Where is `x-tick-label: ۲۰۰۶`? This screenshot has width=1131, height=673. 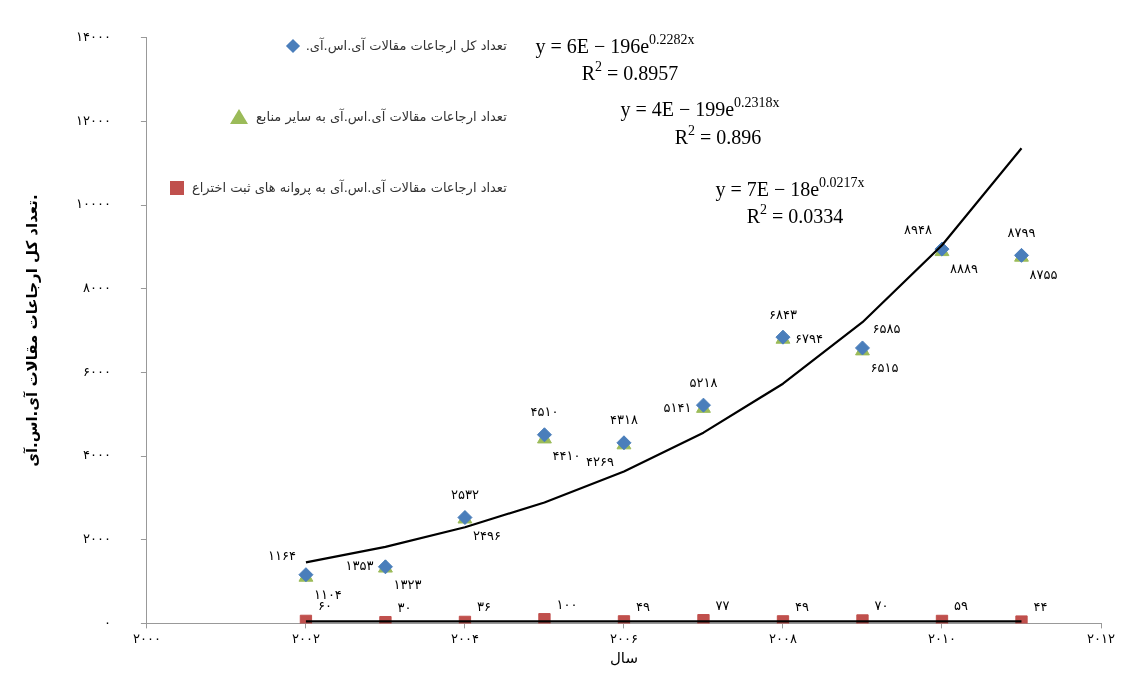
x-tick-label: ۲۰۰۶ is located at coordinates (623, 638).